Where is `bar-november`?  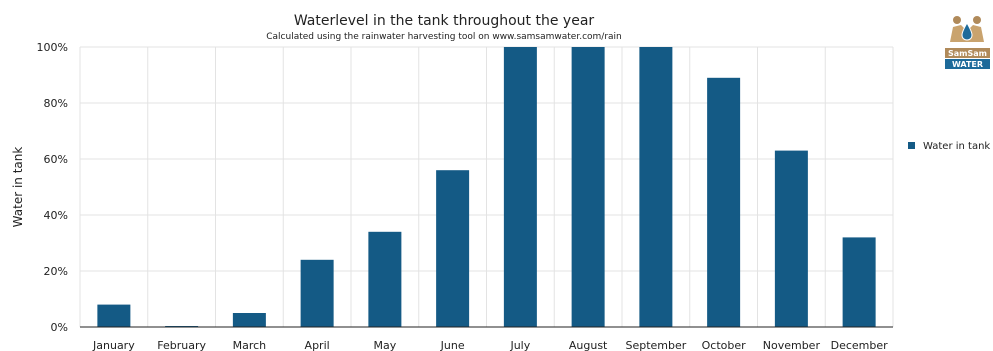 bar-november is located at coordinates (791, 238).